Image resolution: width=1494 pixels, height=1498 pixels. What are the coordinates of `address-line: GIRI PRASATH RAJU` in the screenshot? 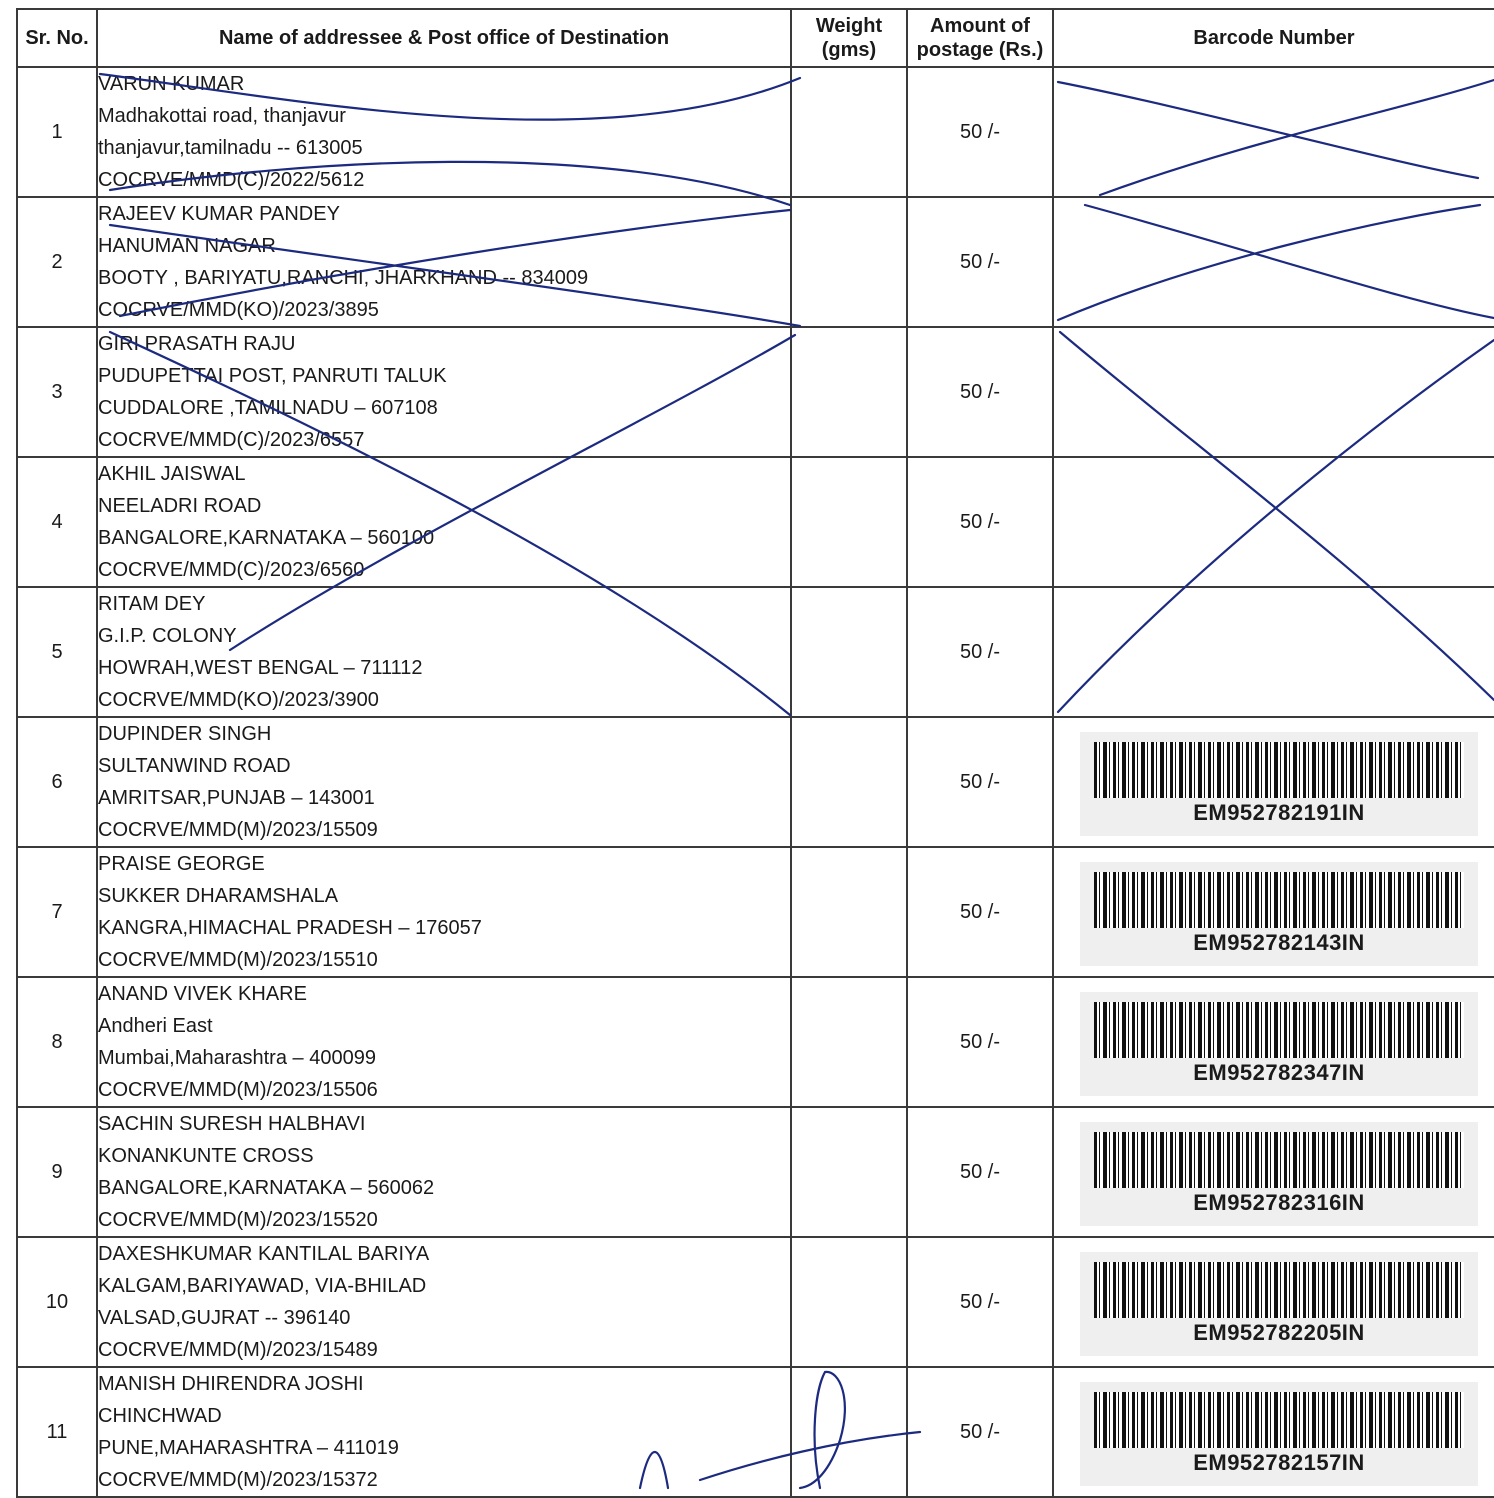 It's located at (197, 344).